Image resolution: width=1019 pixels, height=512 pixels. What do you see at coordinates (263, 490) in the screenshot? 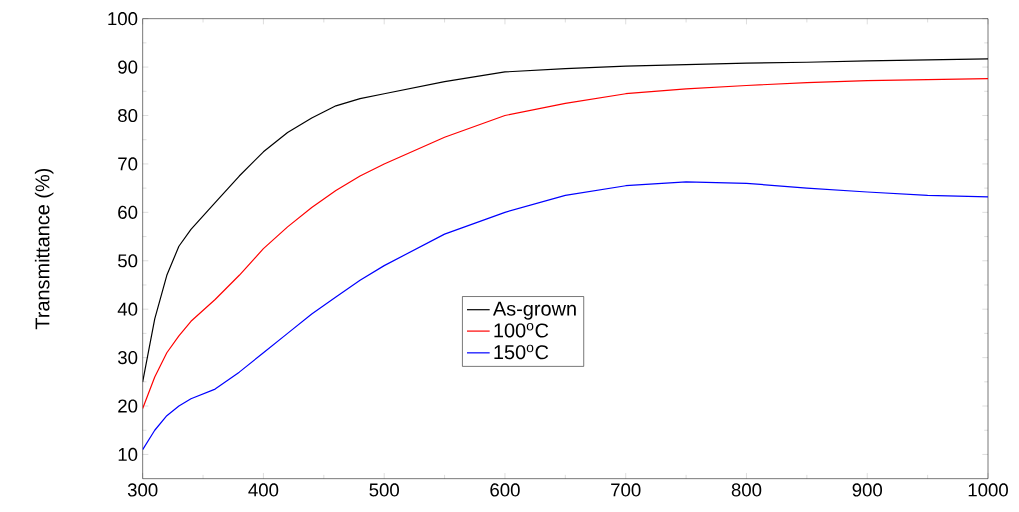
I see `x-tick-label: 400` at bounding box center [263, 490].